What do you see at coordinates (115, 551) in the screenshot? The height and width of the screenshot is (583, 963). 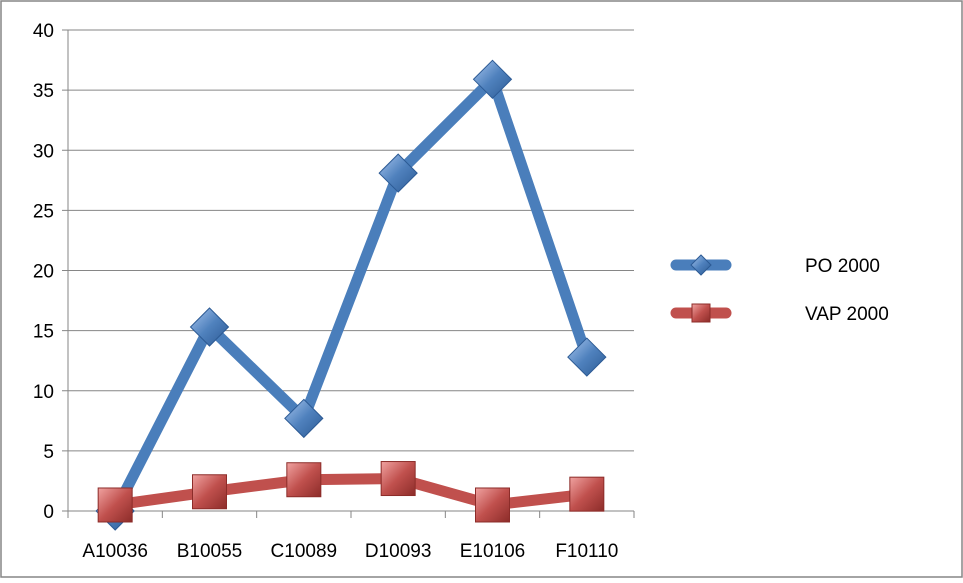 I see `x-tick-label: A10036` at bounding box center [115, 551].